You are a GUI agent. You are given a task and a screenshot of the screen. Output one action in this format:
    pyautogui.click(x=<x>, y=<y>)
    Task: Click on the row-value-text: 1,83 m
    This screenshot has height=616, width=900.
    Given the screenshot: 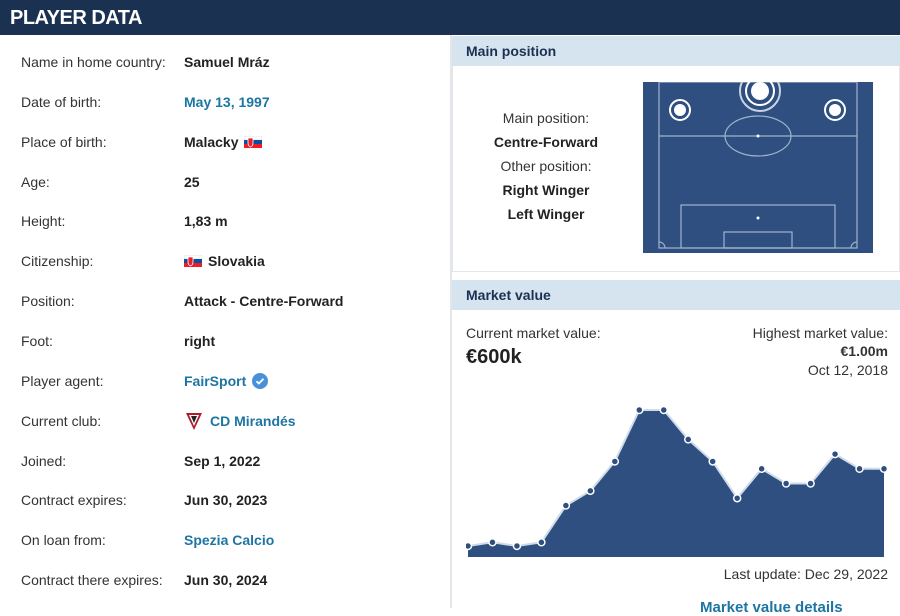 What is the action you would take?
    pyautogui.click(x=206, y=221)
    